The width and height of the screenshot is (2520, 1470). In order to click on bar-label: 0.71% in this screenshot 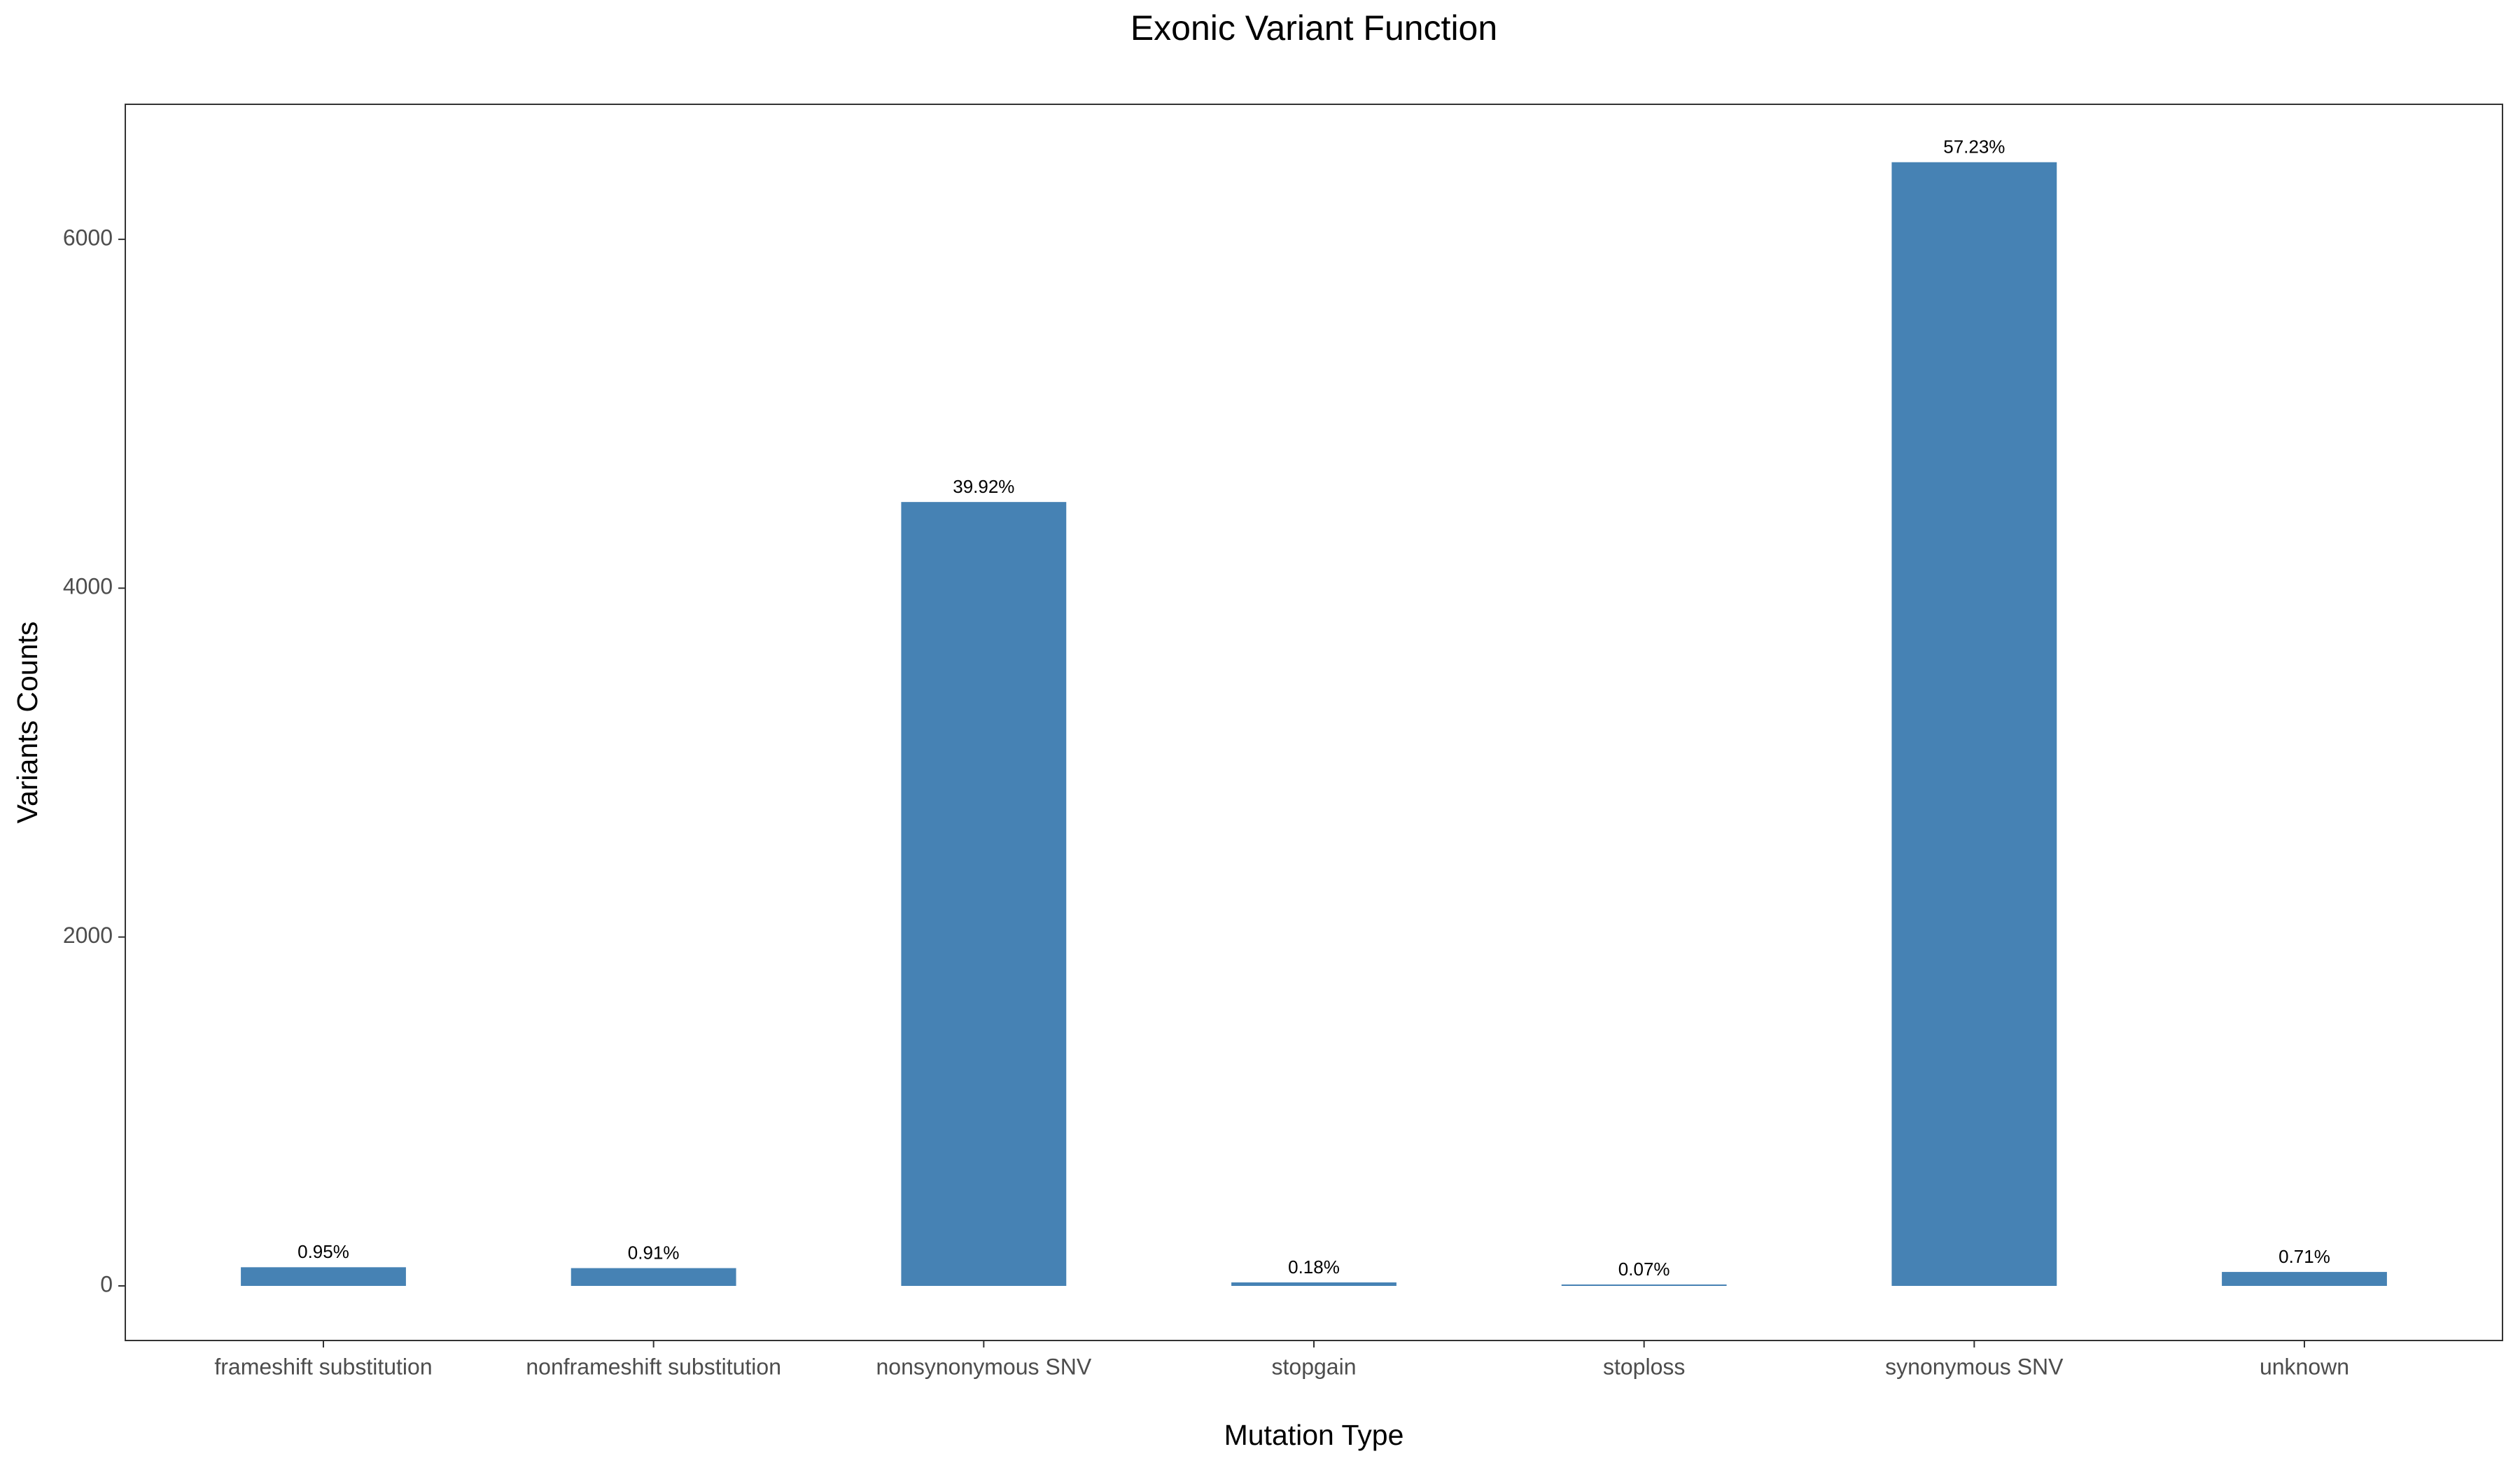, I will do `click(2304, 1256)`.